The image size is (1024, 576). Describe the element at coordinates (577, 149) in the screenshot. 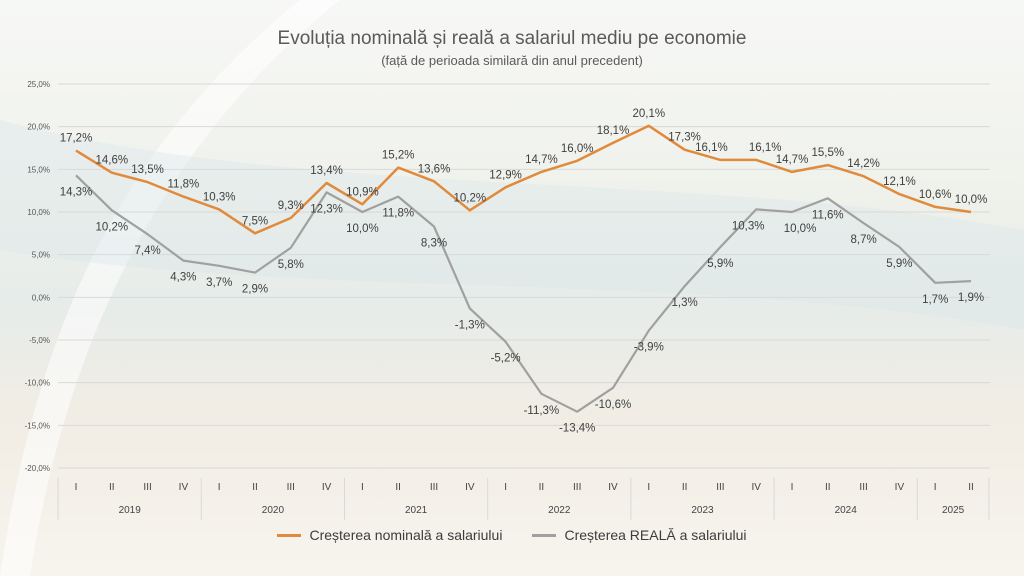

I see `data-label-nominal: 16,0%` at that location.